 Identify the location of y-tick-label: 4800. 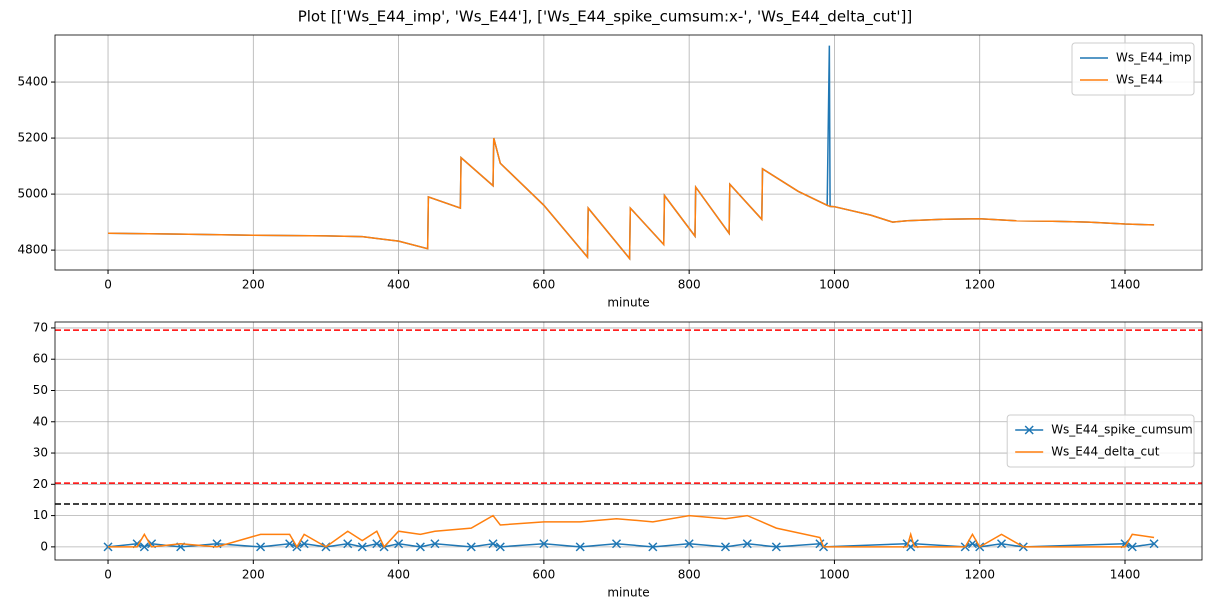
(32, 250).